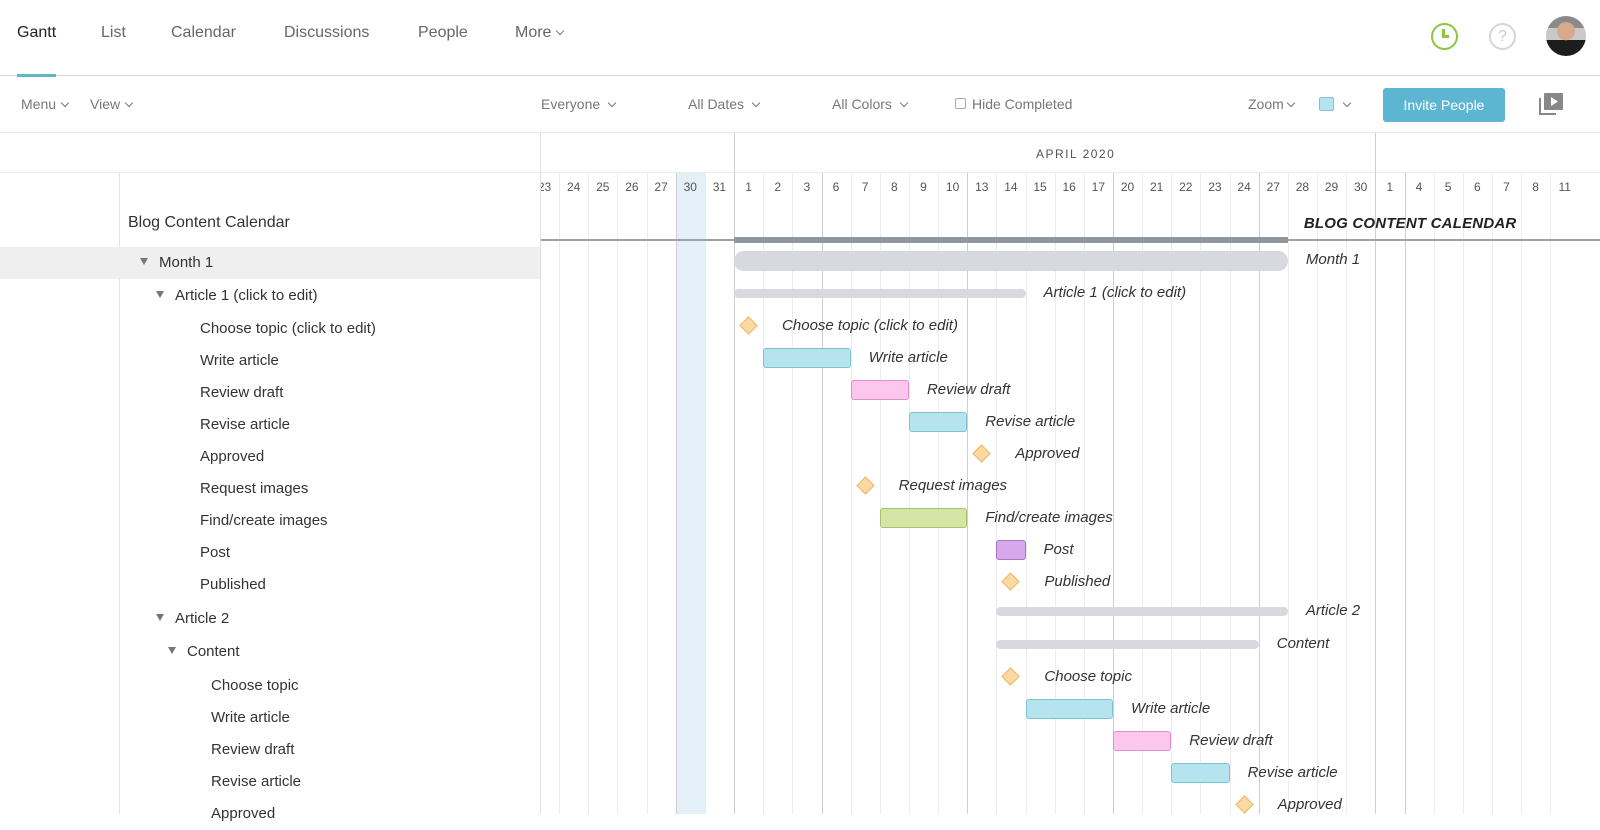 This screenshot has width=1600, height=830. I want to click on tab-people: People, so click(443, 50).